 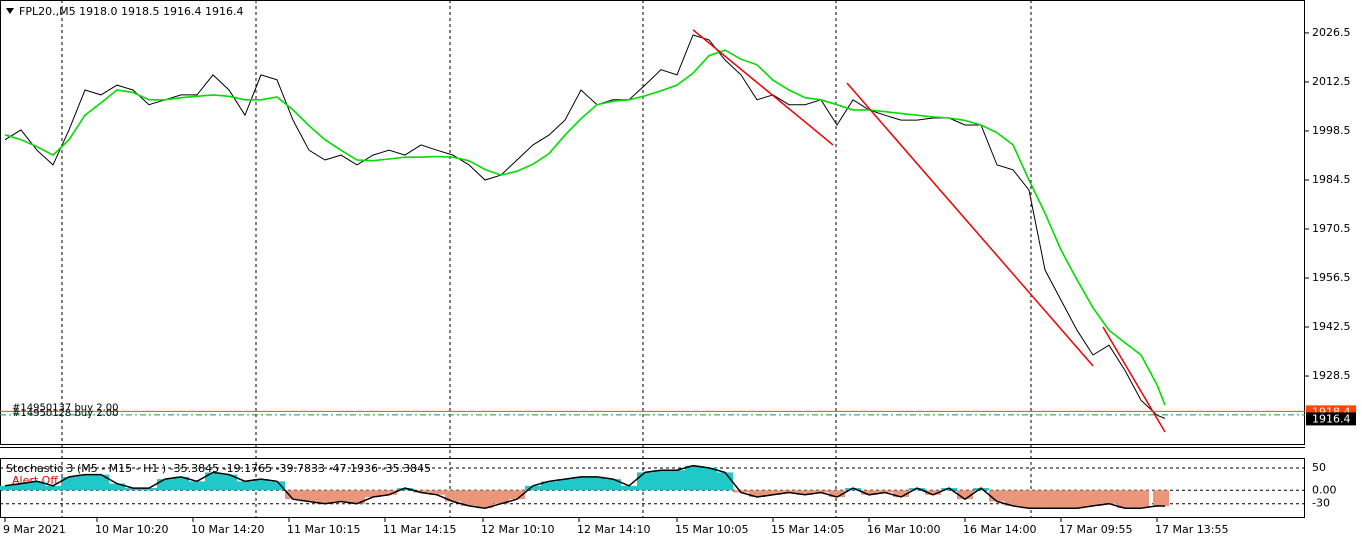 I want to click on indicator-line, so click(x=585, y=486).